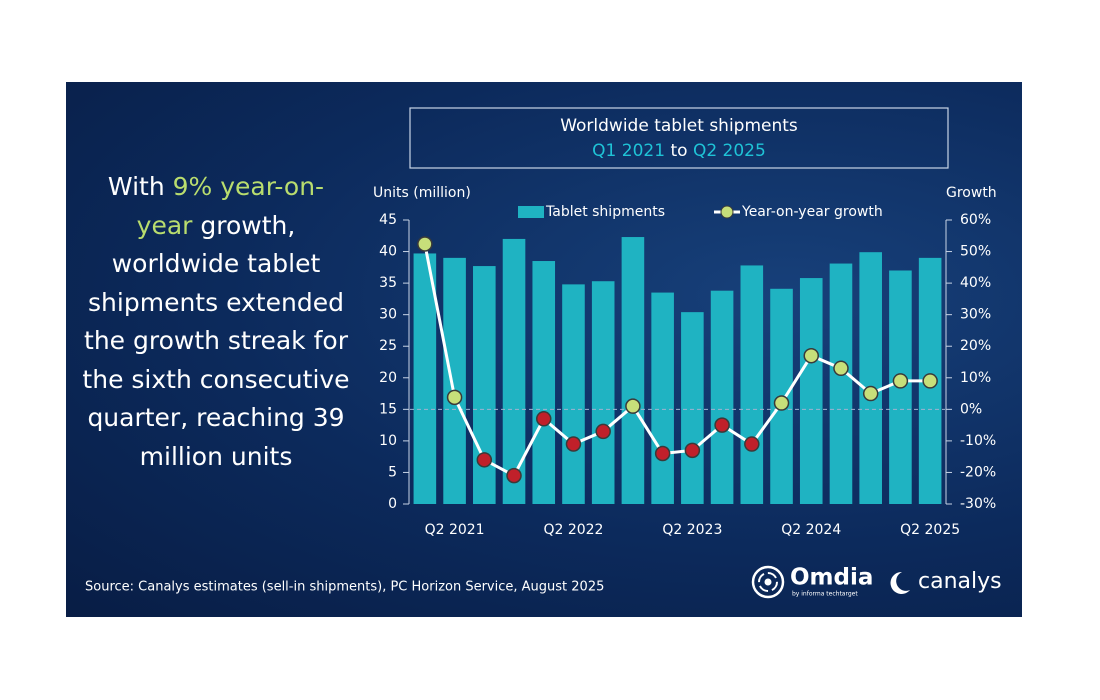 This screenshot has width=1100, height=700. Describe the element at coordinates (978, 441) in the screenshot. I see `y2-tick-label: -10%` at that location.